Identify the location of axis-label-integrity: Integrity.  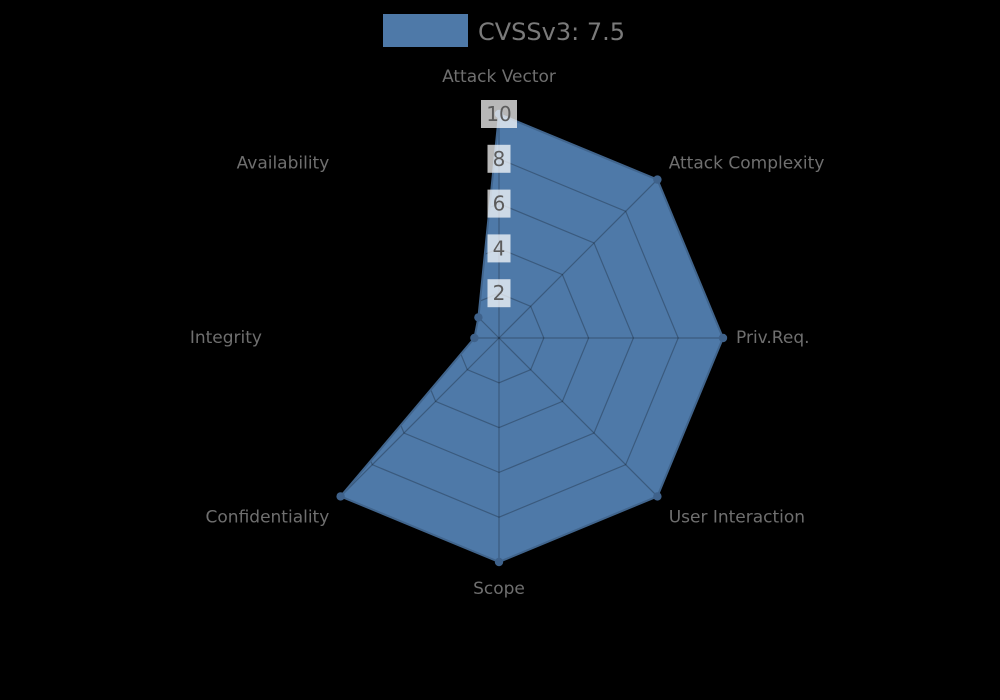
(226, 338).